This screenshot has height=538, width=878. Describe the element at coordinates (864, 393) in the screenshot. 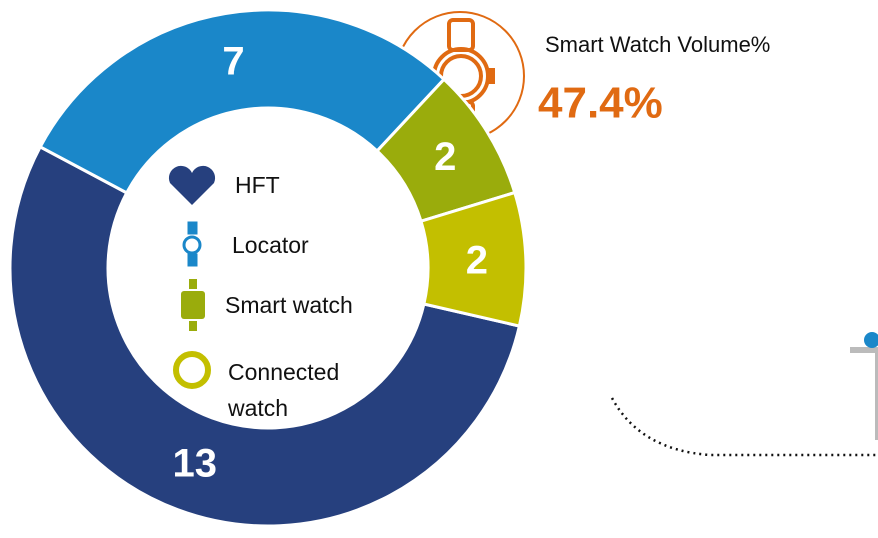

I see `partial-icon` at that location.